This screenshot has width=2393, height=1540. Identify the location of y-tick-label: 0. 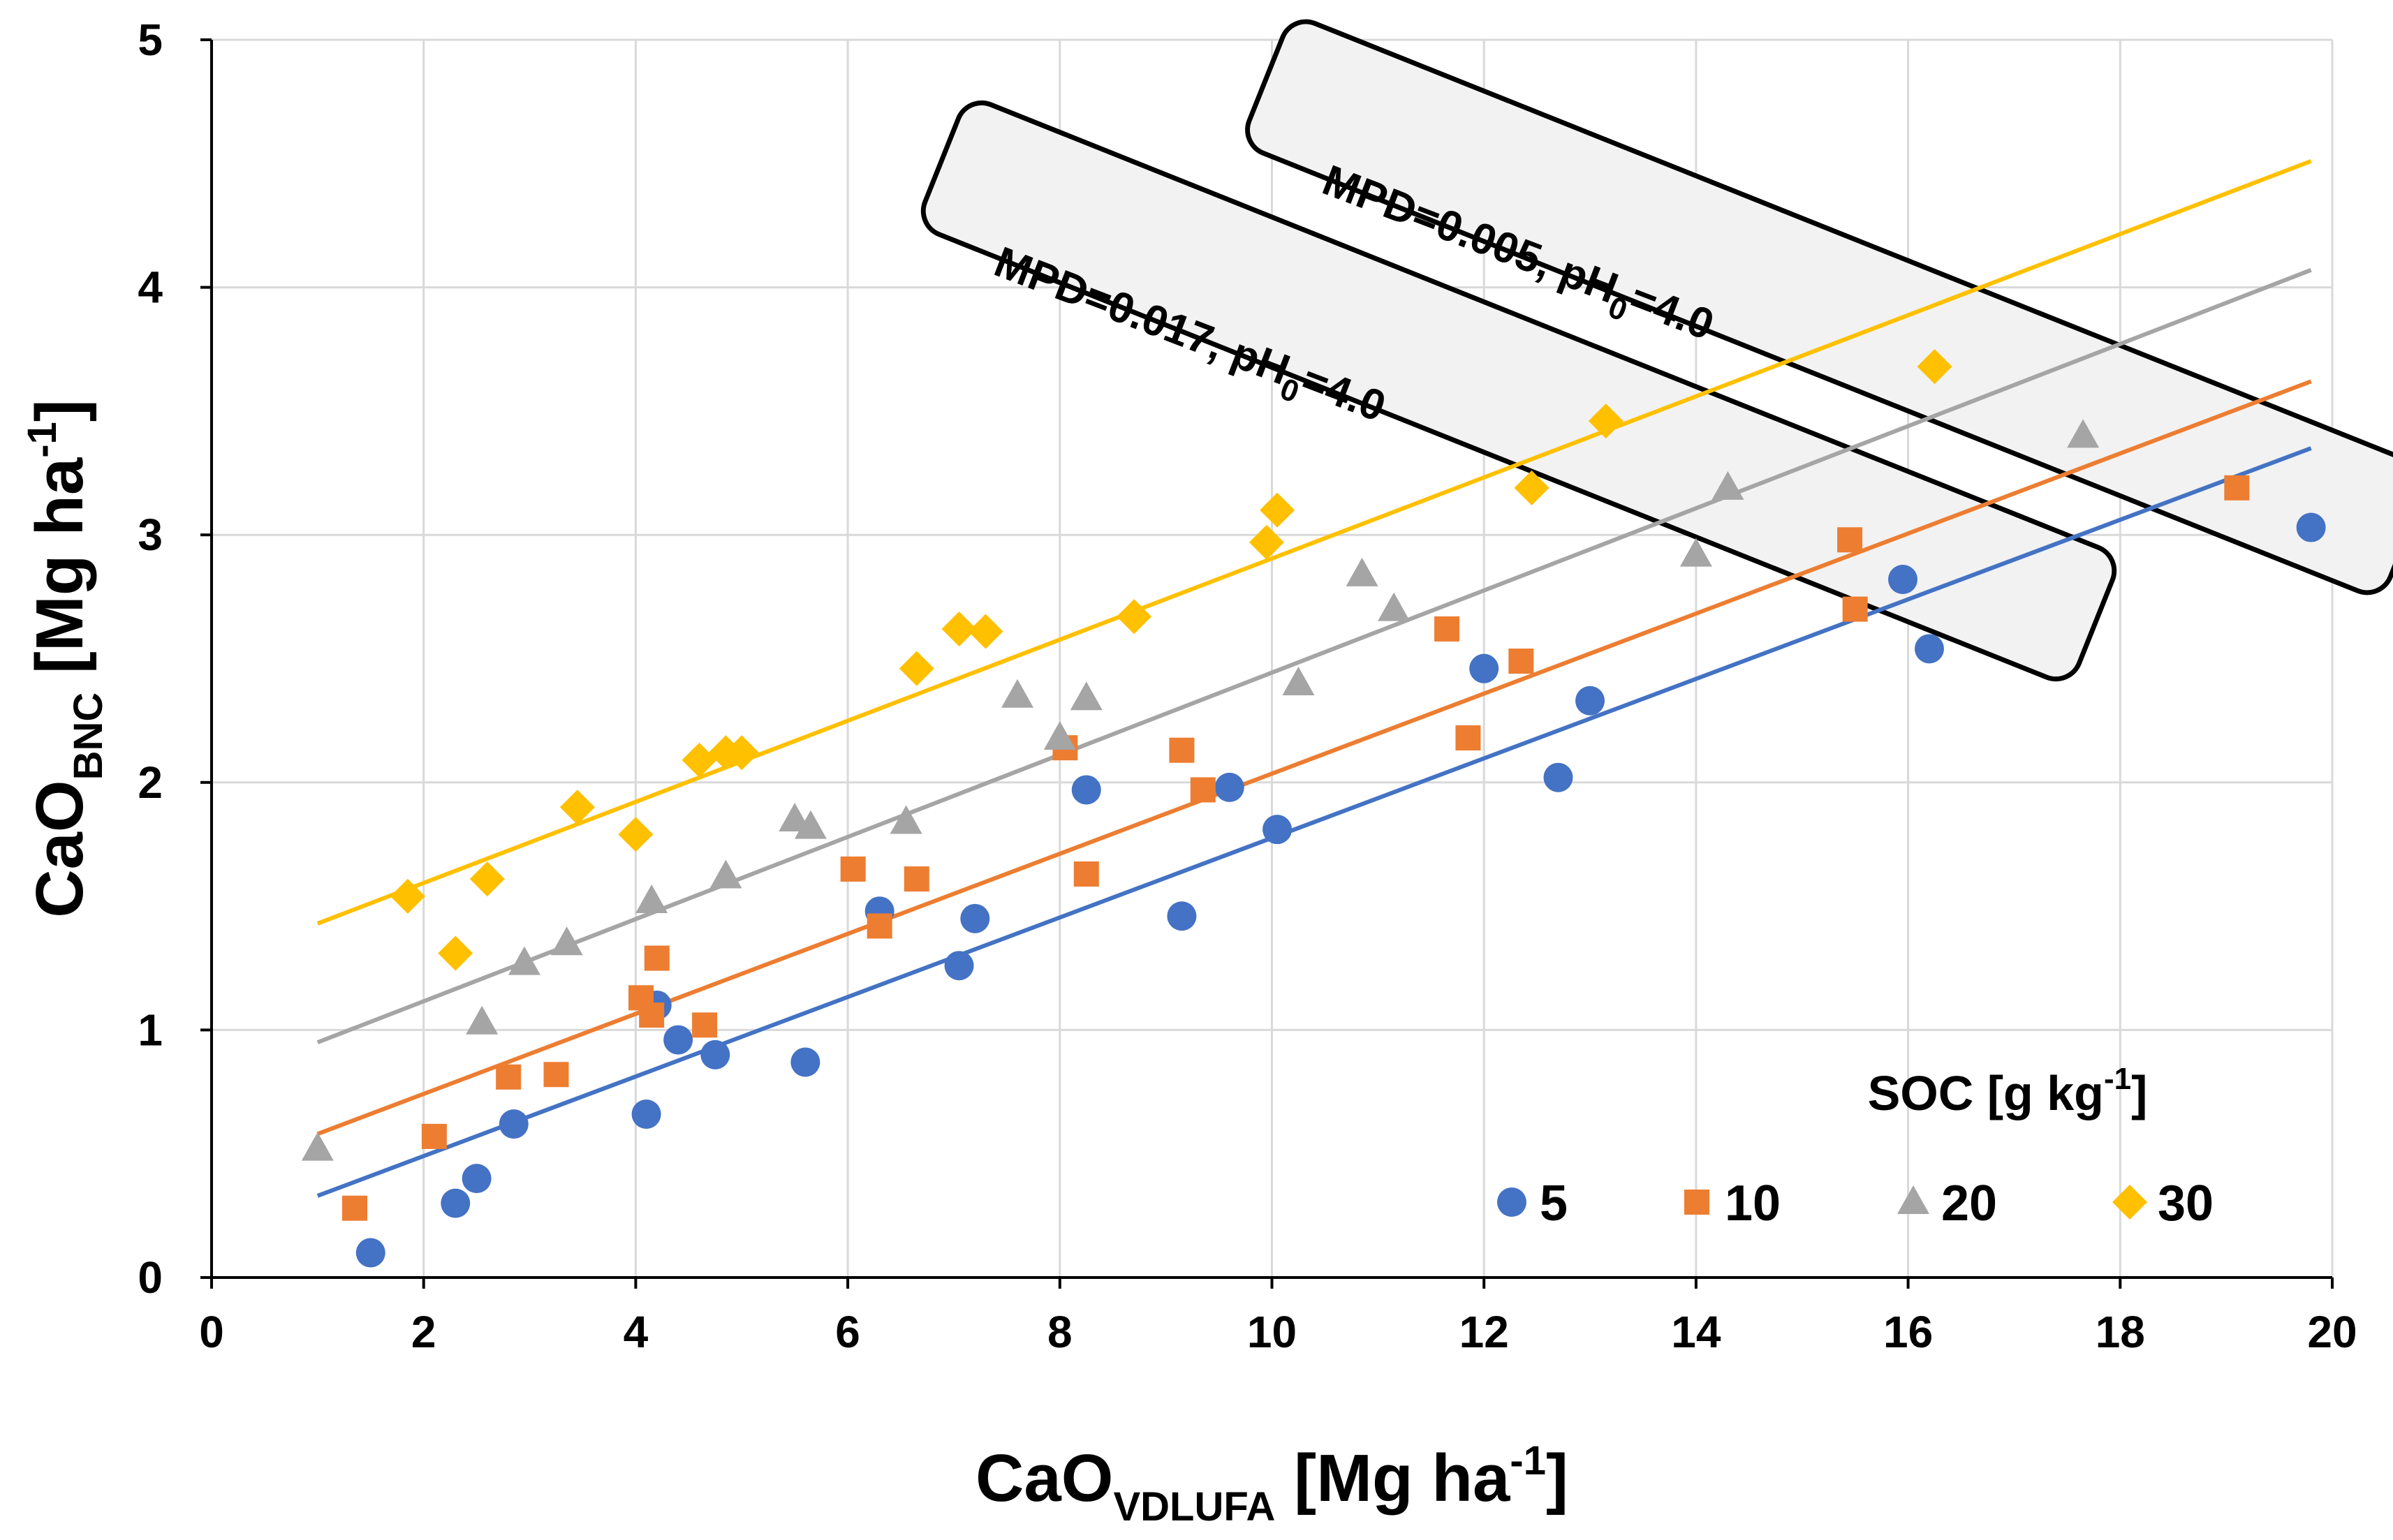
(150, 1277).